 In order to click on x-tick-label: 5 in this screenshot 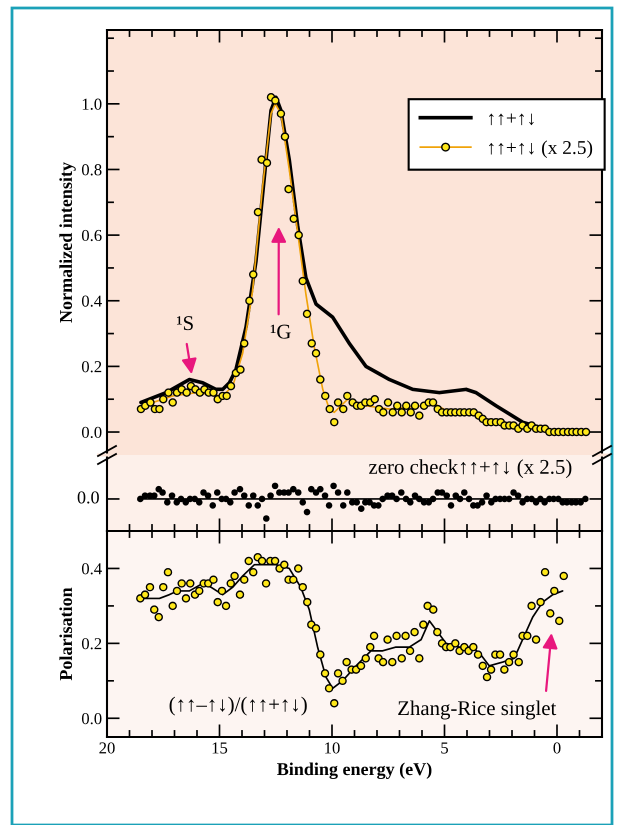, I will do `click(444, 748)`.